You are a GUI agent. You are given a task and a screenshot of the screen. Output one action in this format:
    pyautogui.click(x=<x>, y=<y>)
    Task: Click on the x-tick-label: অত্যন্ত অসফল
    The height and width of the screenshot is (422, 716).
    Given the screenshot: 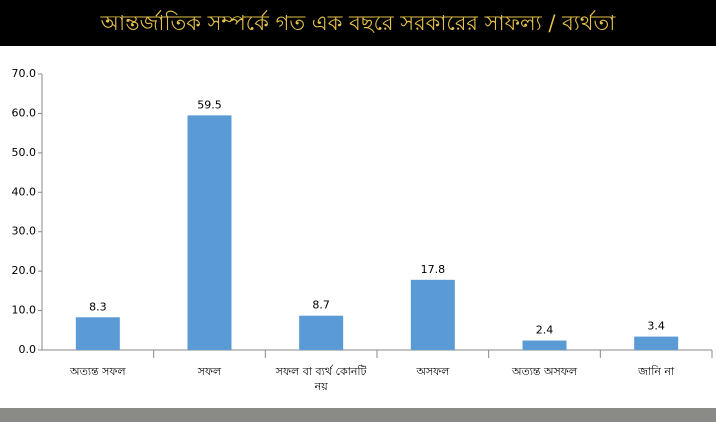 What is the action you would take?
    pyautogui.click(x=544, y=371)
    